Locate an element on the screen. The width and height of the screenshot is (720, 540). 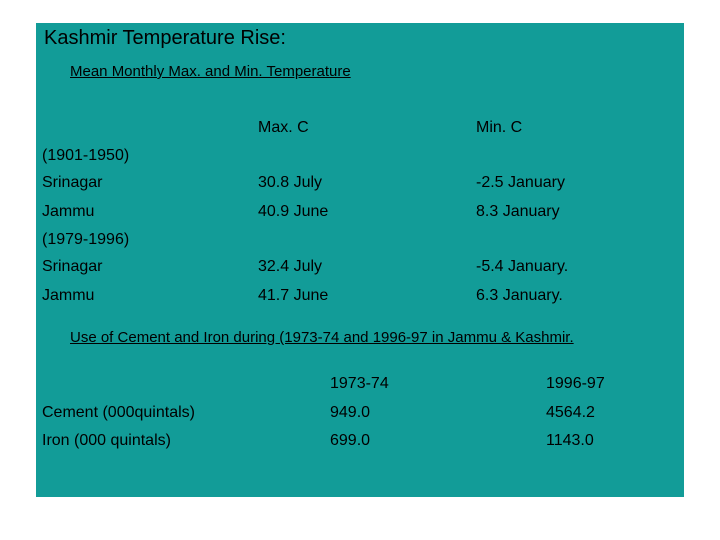
usage-value-1996: 1143.0 is located at coordinates (570, 440).